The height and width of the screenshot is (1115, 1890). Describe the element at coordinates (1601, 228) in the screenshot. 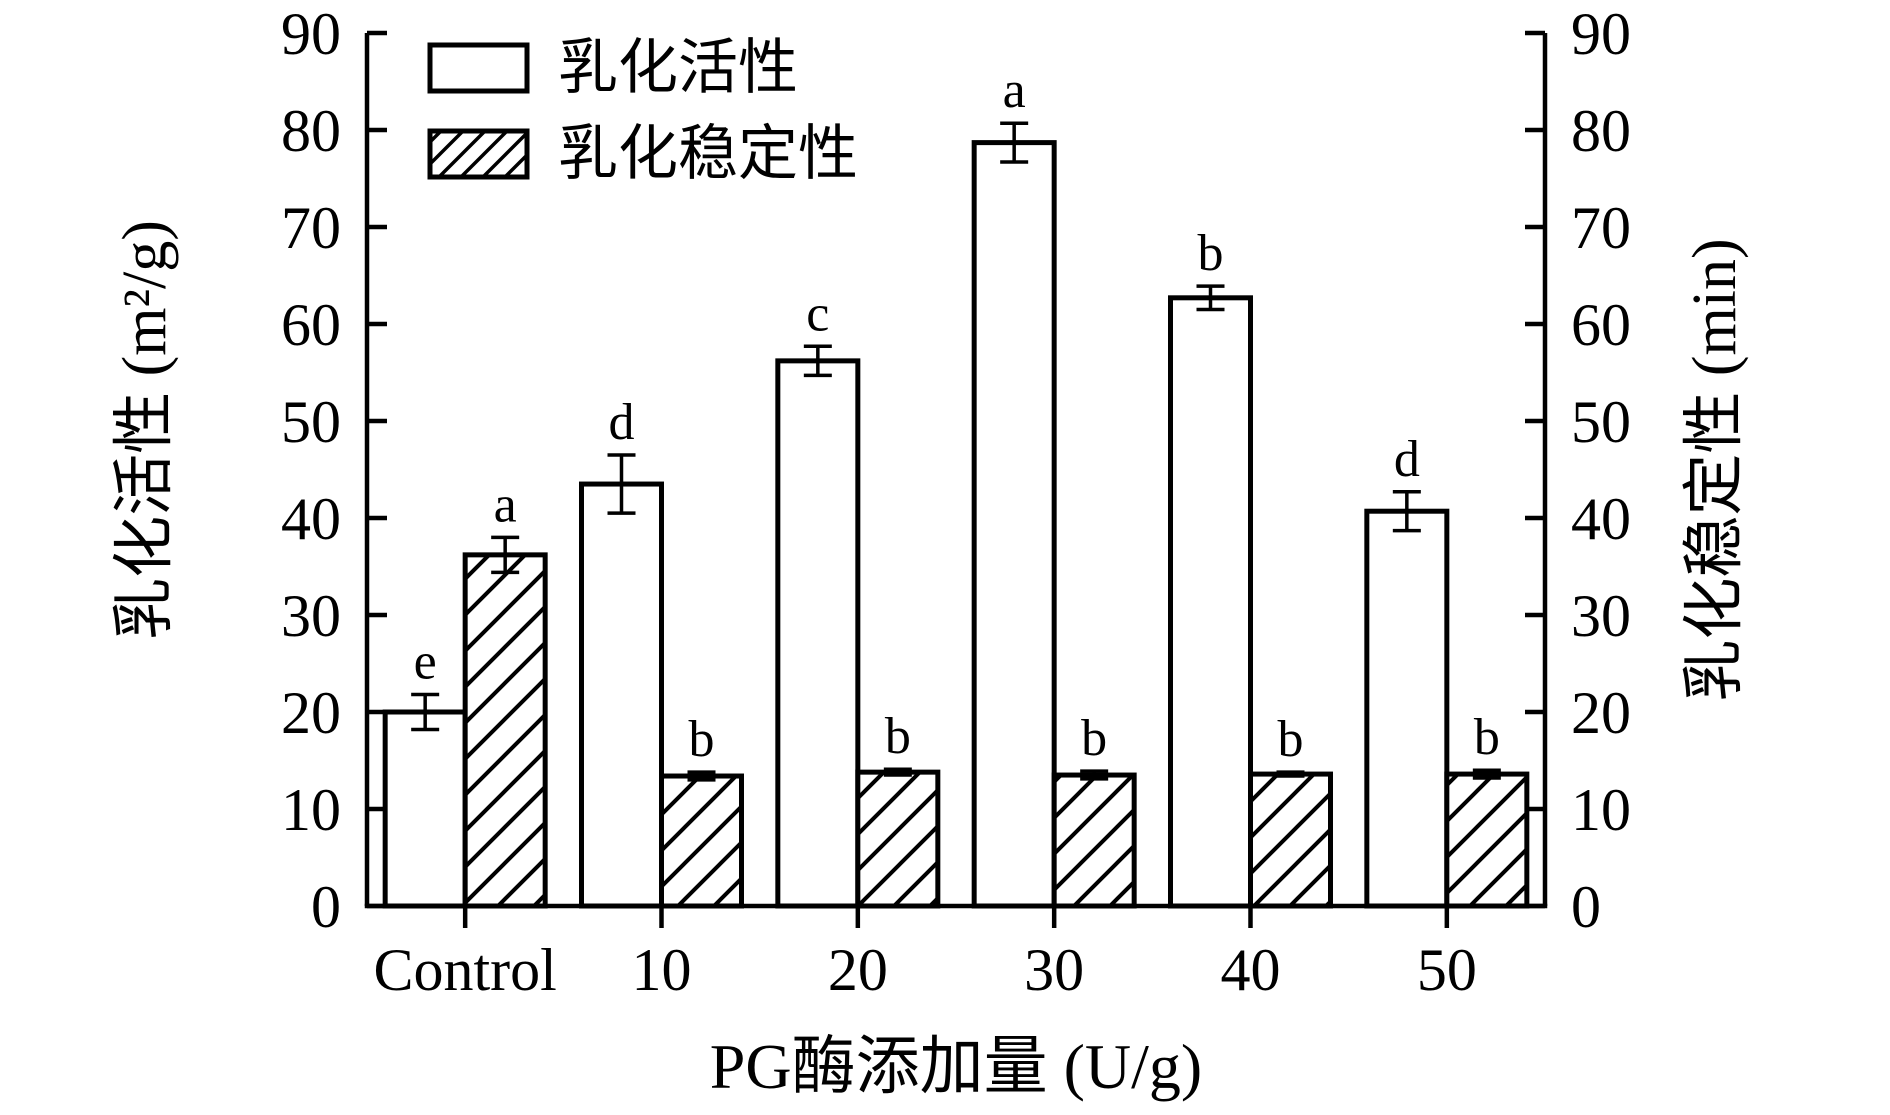

I see `right-tick-label: 70` at that location.